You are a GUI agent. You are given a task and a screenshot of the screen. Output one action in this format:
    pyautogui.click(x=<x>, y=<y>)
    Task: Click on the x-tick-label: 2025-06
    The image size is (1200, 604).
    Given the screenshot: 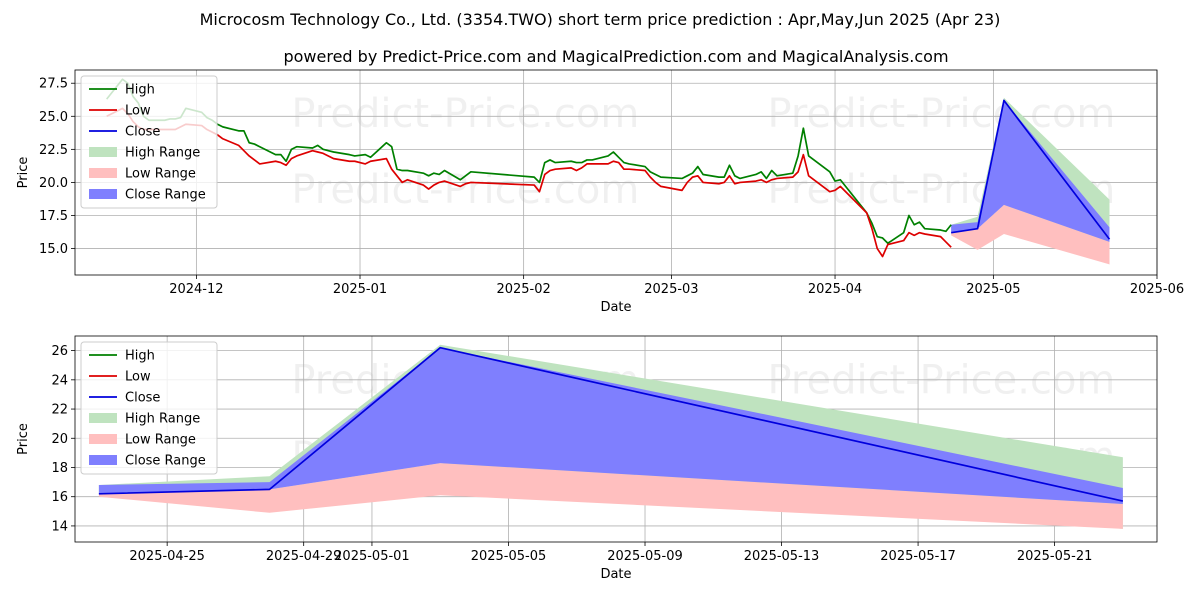 What is the action you would take?
    pyautogui.click(x=1157, y=289)
    